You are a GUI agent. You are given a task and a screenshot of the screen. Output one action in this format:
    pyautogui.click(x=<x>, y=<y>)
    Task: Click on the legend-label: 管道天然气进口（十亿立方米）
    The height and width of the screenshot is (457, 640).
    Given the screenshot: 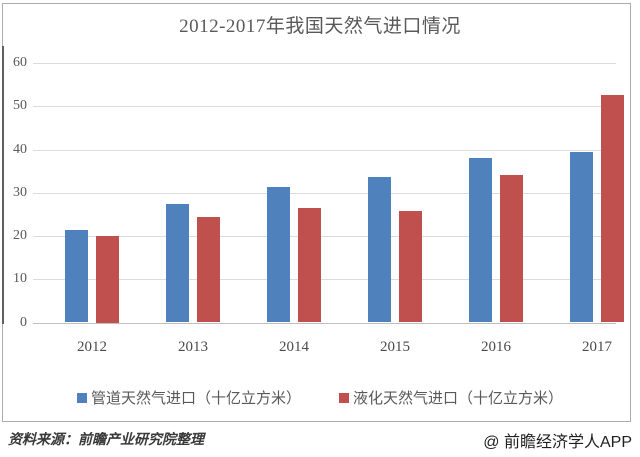 What is the action you would take?
    pyautogui.click(x=195, y=399)
    